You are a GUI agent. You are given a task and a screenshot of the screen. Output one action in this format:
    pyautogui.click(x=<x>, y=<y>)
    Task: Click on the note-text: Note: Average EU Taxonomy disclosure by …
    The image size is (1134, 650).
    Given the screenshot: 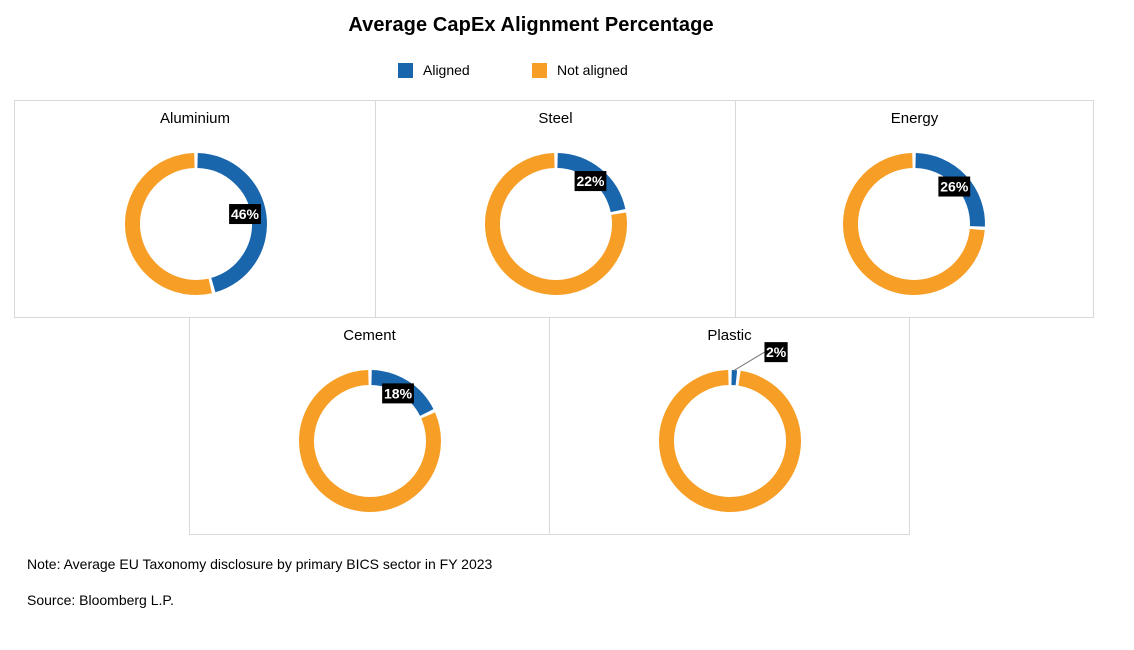 What is the action you would take?
    pyautogui.click(x=260, y=564)
    